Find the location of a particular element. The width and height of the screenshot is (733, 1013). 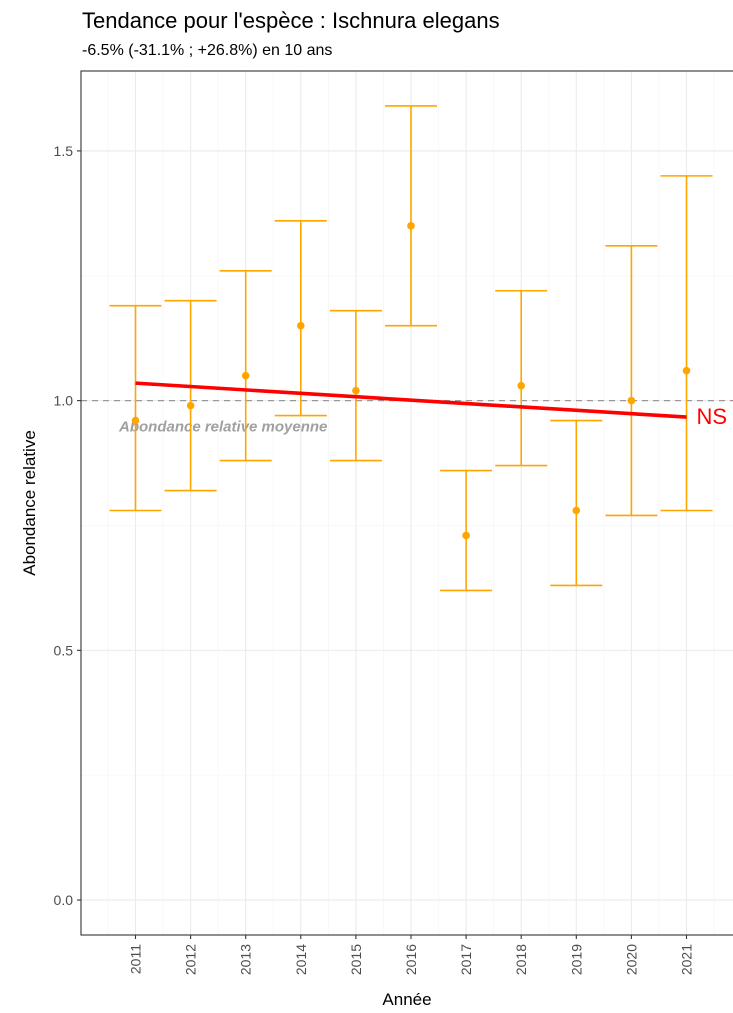

x-tick-label: 2016 is located at coordinates (411, 959).